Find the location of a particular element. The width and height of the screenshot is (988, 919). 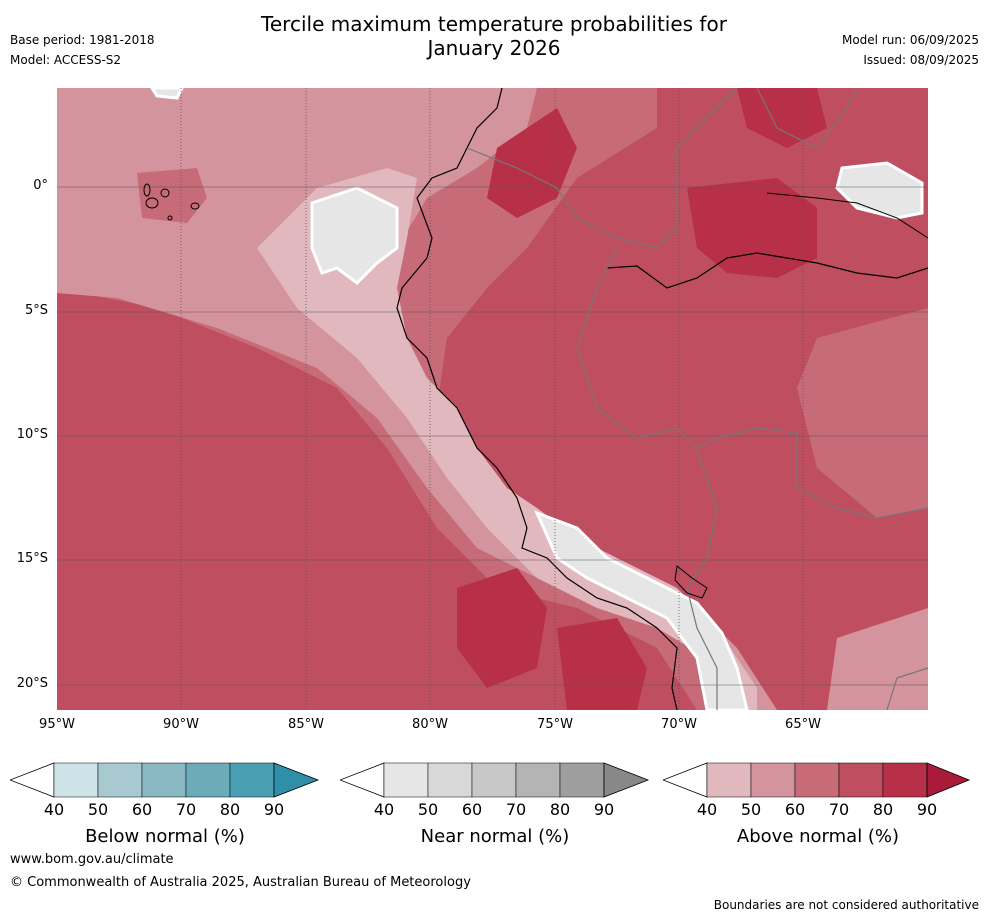

near-tick-50: 50 is located at coordinates (428, 809).